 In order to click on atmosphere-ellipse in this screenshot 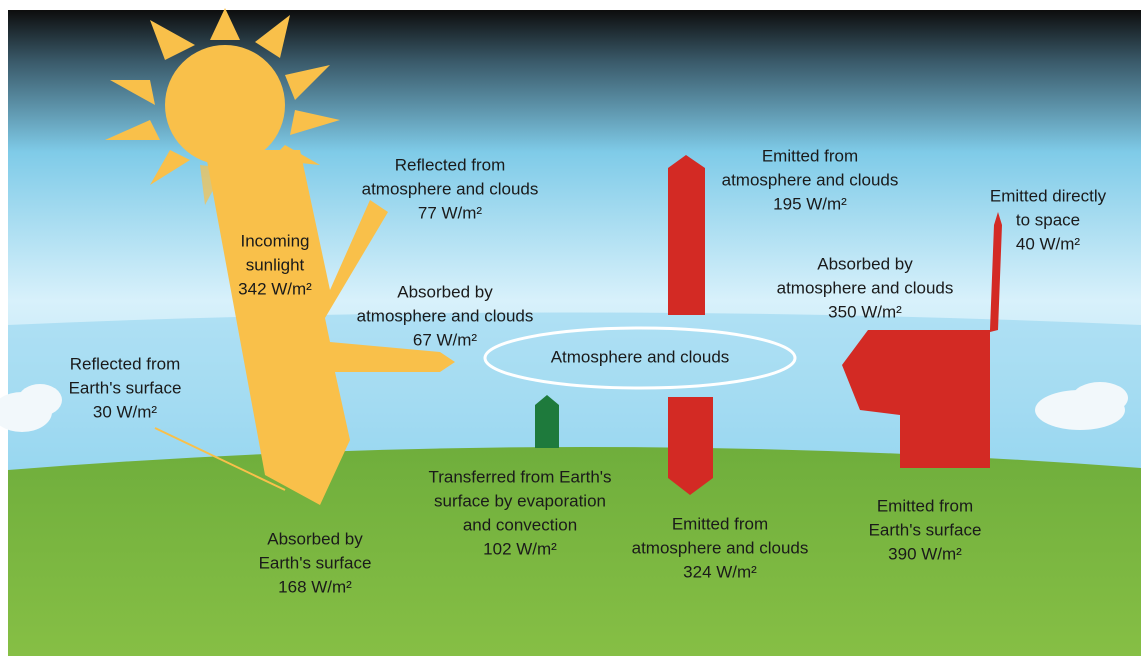, I will do `click(640, 358)`.